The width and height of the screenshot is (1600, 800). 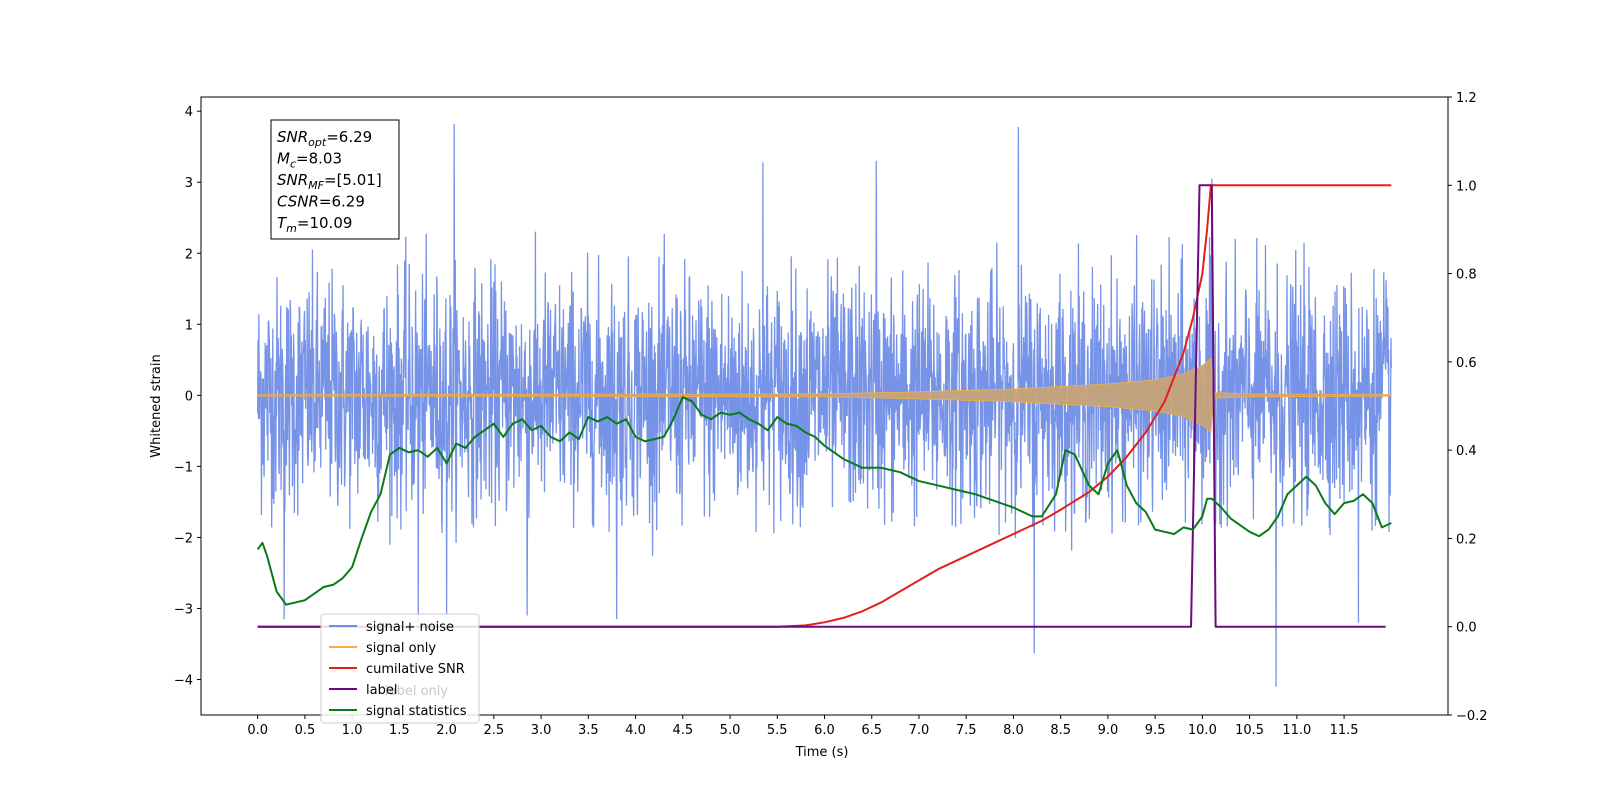 I want to click on legend-label: signal+ noise, so click(x=410, y=627).